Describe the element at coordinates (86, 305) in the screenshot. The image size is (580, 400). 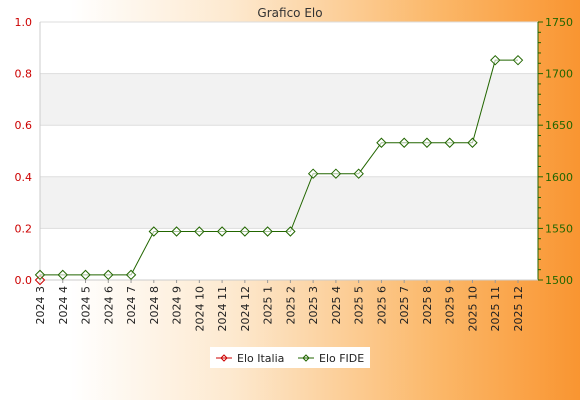
I see `x-tick-label: 2024 5` at that location.